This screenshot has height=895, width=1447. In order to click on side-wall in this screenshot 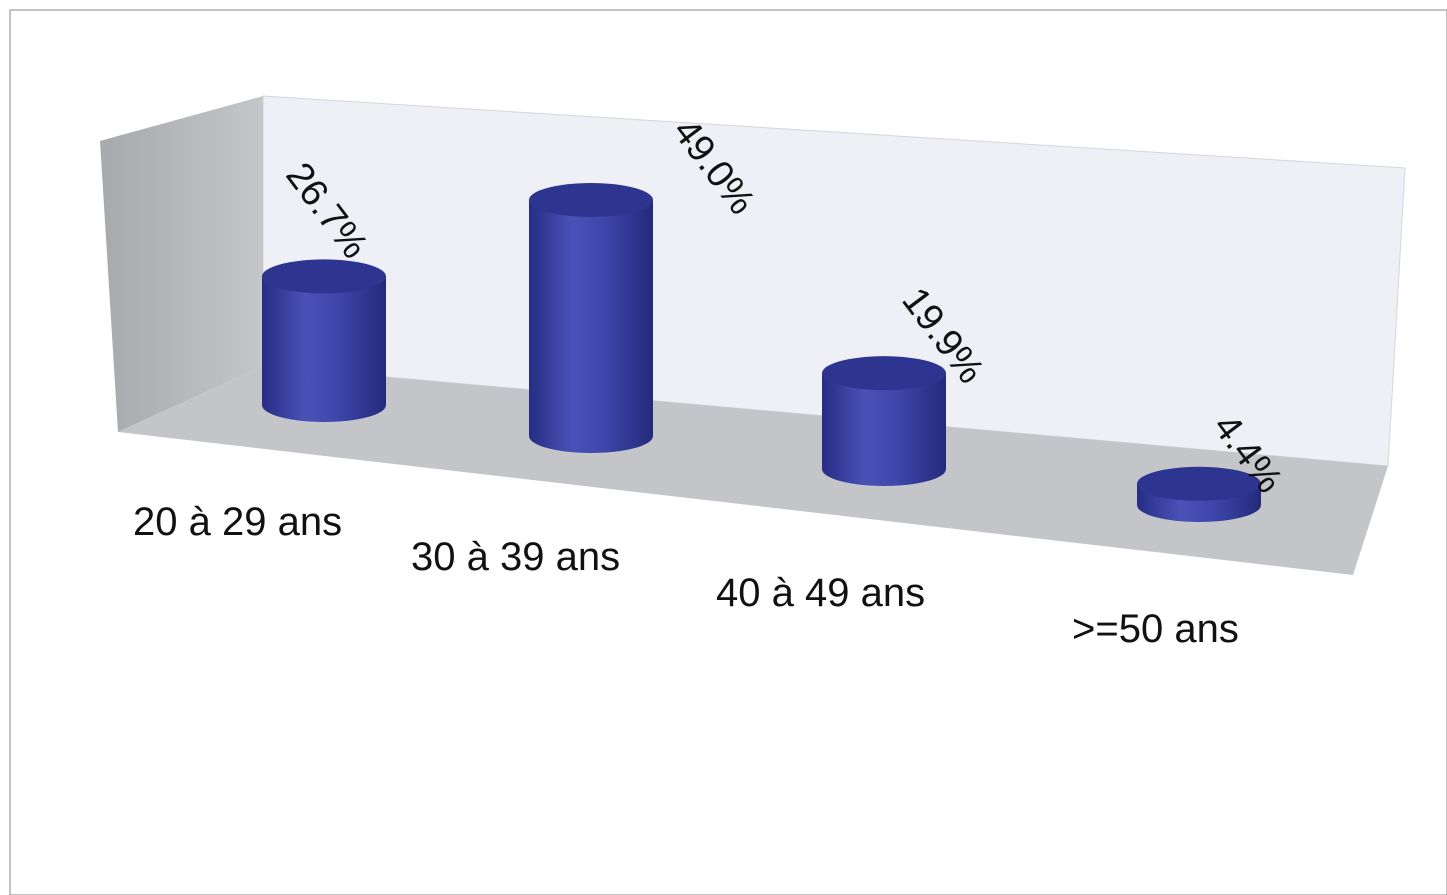, I will do `click(181, 264)`.